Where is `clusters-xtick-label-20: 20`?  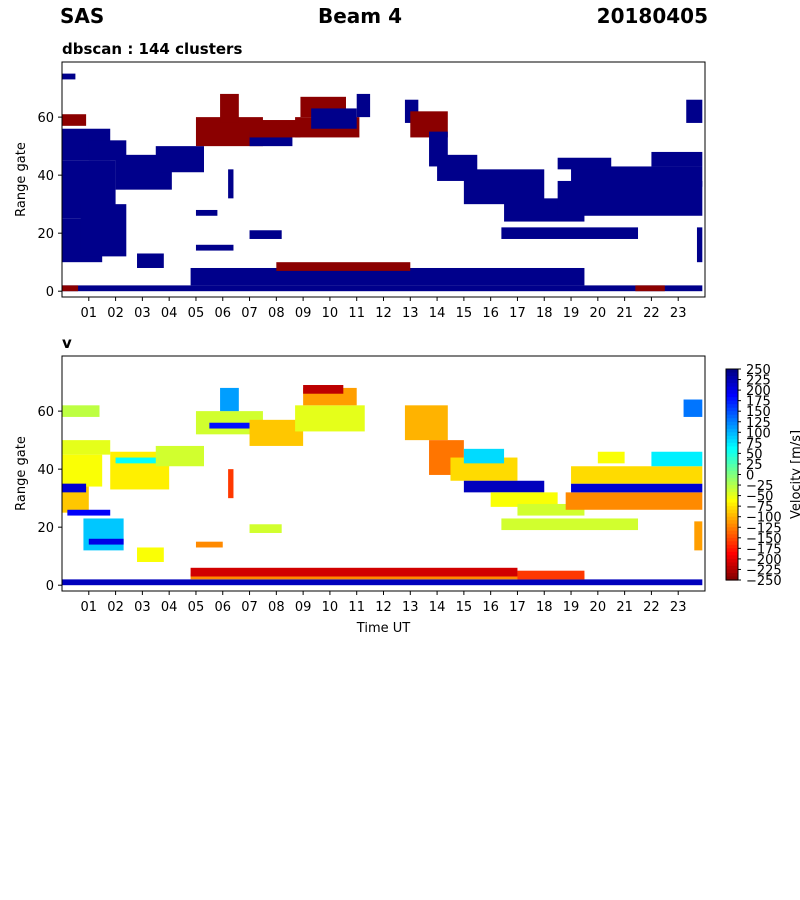 clusters-xtick-label-20: 20 is located at coordinates (598, 313).